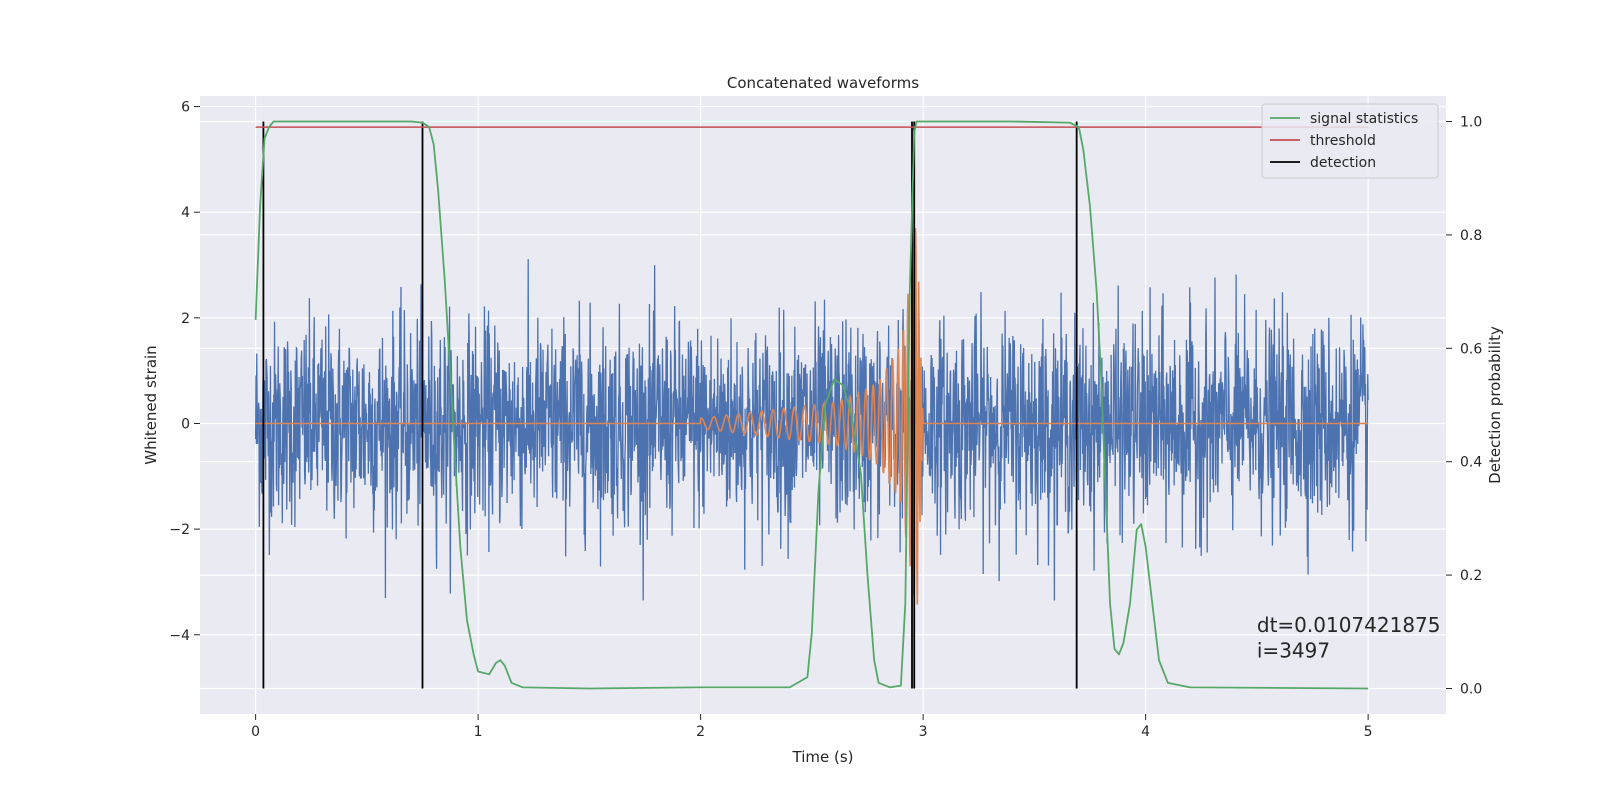 This screenshot has width=1600, height=800. I want to click on y2-axis-label: Detection probability, so click(1495, 405).